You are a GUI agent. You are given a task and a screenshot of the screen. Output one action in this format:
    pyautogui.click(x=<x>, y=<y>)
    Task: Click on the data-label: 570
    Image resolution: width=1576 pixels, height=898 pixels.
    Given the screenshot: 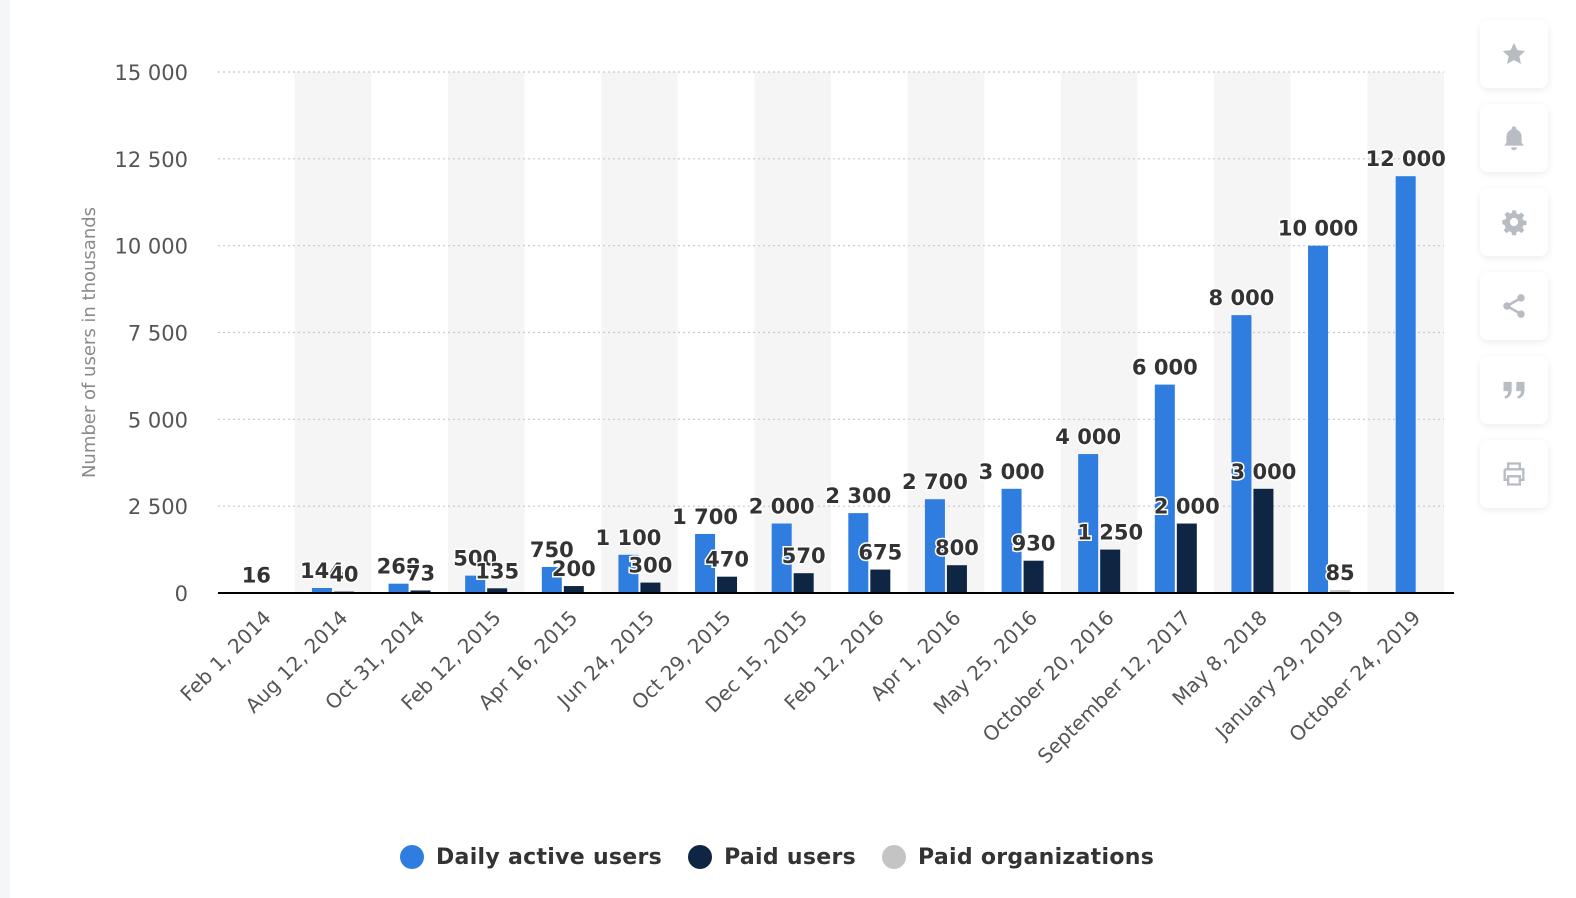 What is the action you would take?
    pyautogui.click(x=804, y=556)
    